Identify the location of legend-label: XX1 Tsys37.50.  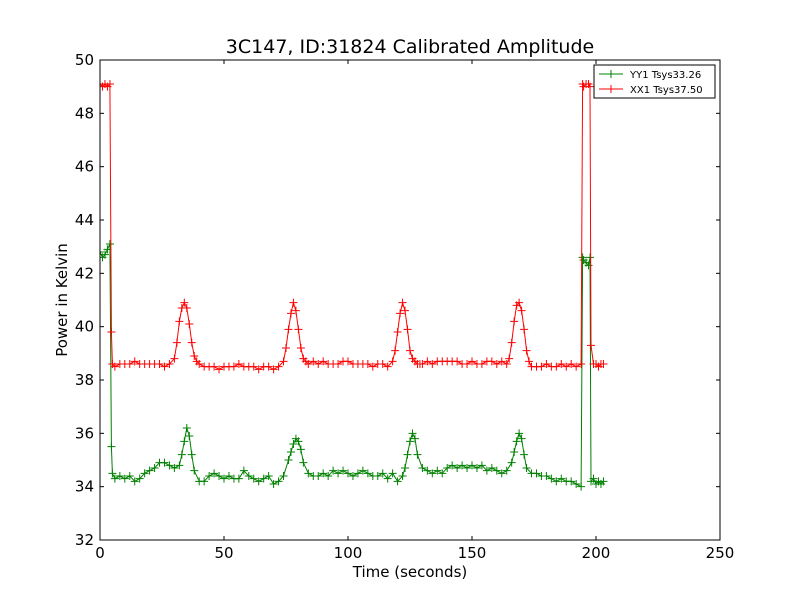
(666, 90).